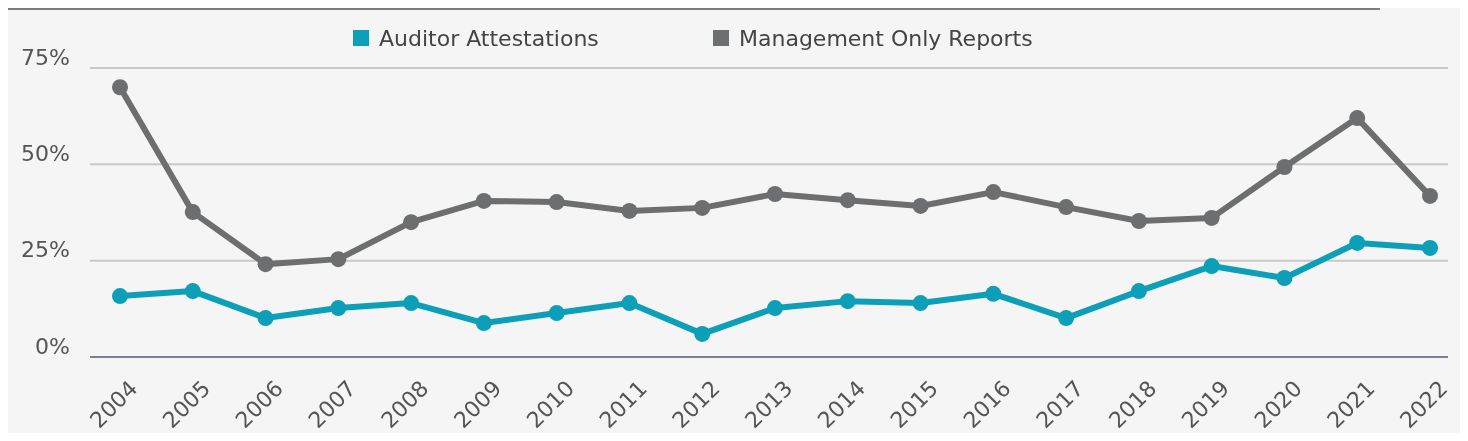  What do you see at coordinates (45, 57) in the screenshot?
I see `y-tick-label: 75%` at bounding box center [45, 57].